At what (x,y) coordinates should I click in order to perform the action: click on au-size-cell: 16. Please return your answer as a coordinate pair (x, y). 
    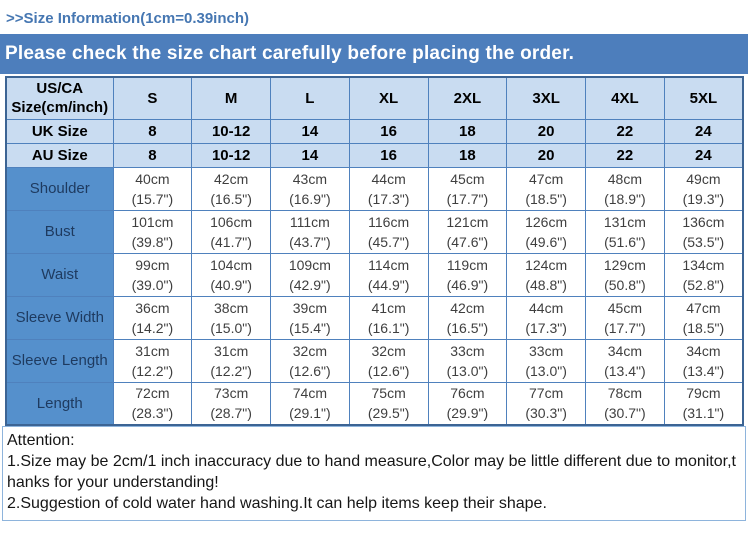
    Looking at the image, I should click on (388, 155).